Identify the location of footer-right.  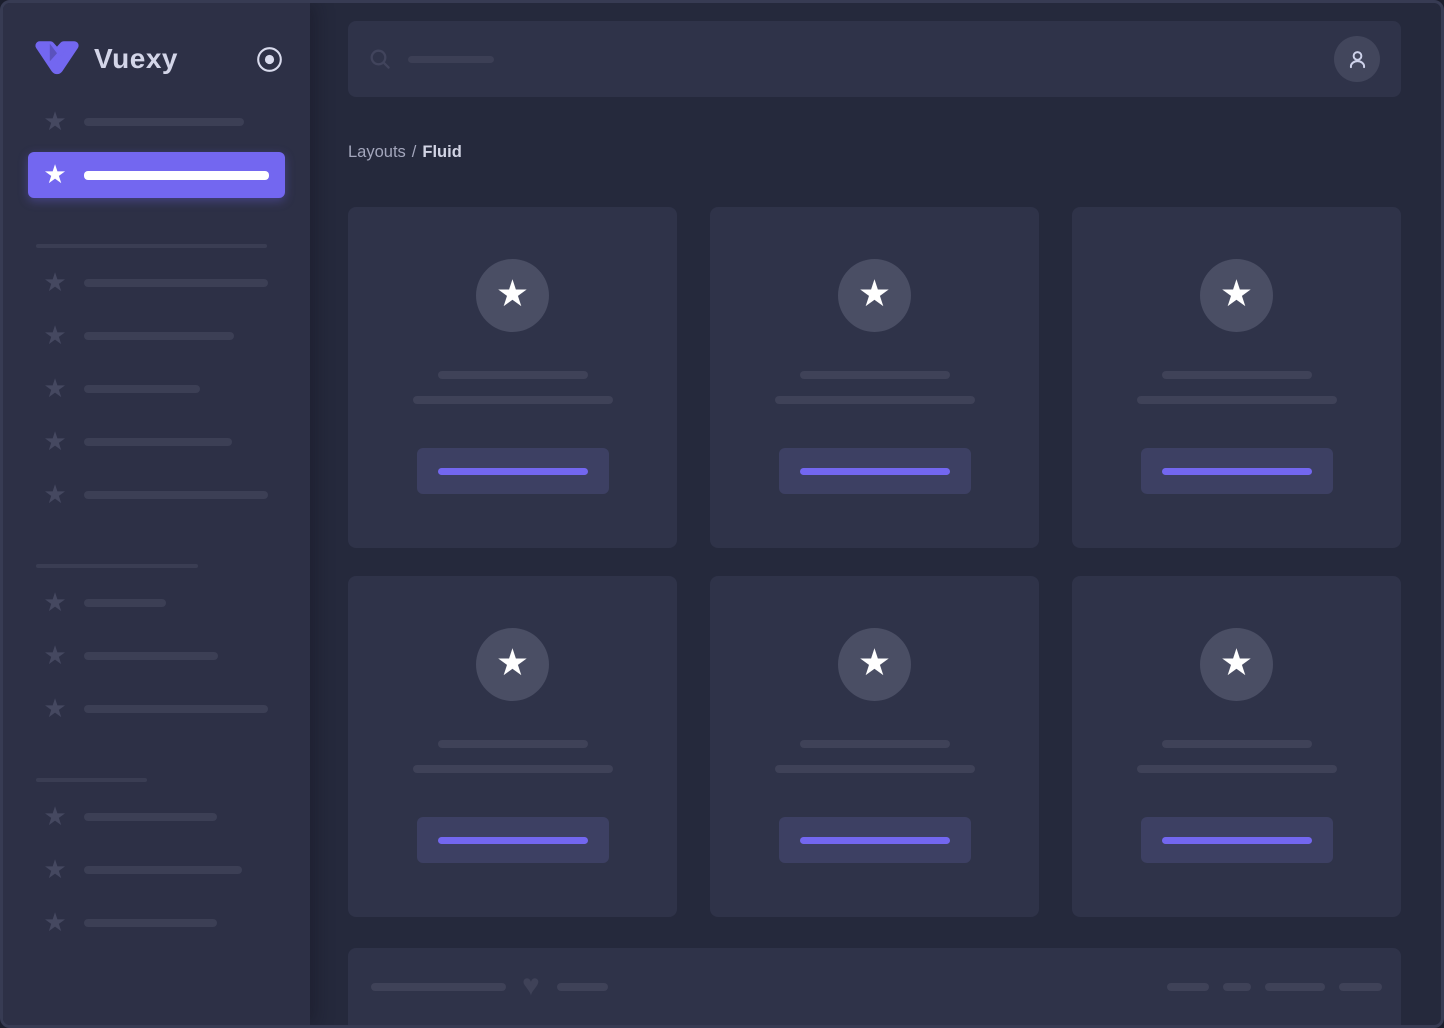
(1267, 986).